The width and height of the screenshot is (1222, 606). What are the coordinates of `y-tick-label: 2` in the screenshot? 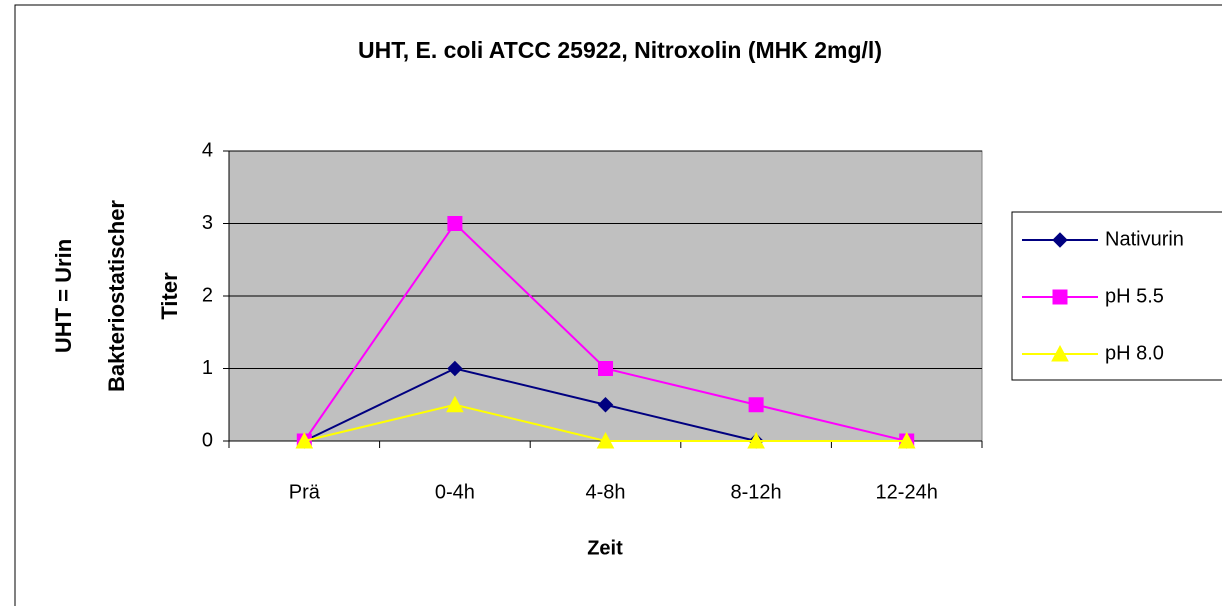 It's located at (207, 295).